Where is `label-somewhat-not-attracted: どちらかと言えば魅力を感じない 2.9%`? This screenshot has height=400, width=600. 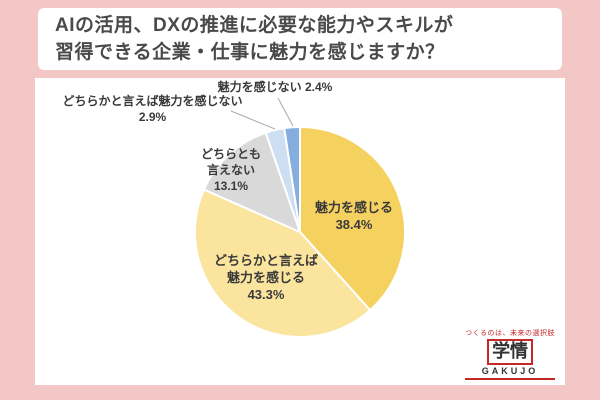 label-somewhat-not-attracted: どちらかと言えば魅力を感じない 2.9% is located at coordinates (152, 109).